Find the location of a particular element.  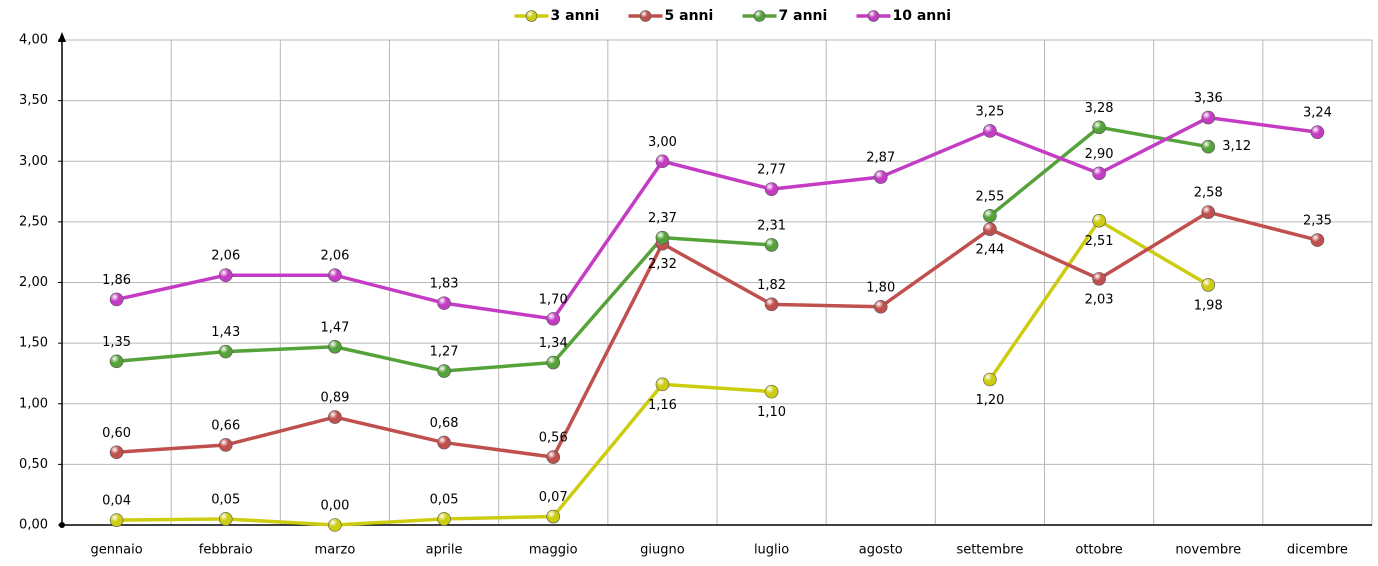

legend-label: 10 anni is located at coordinates (922, 16).